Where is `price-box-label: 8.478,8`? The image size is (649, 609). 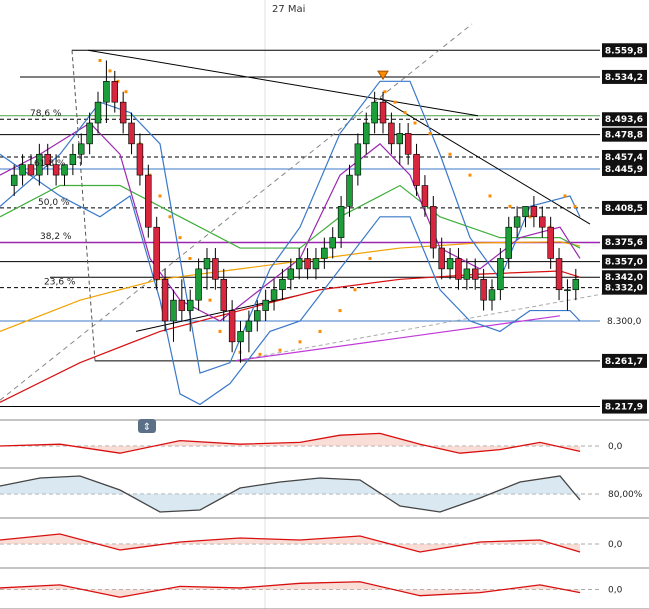 price-box-label: 8.478,8 is located at coordinates (624, 136).